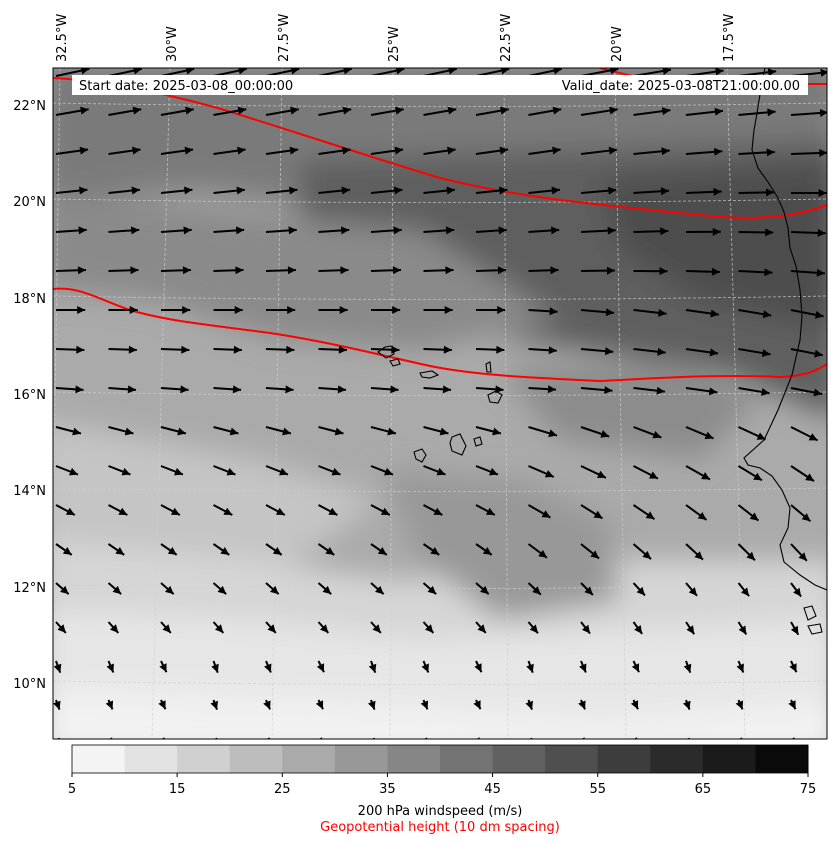 This screenshot has height=843, width=837. I want to click on colorbar-tick-label: 75, so click(808, 789).